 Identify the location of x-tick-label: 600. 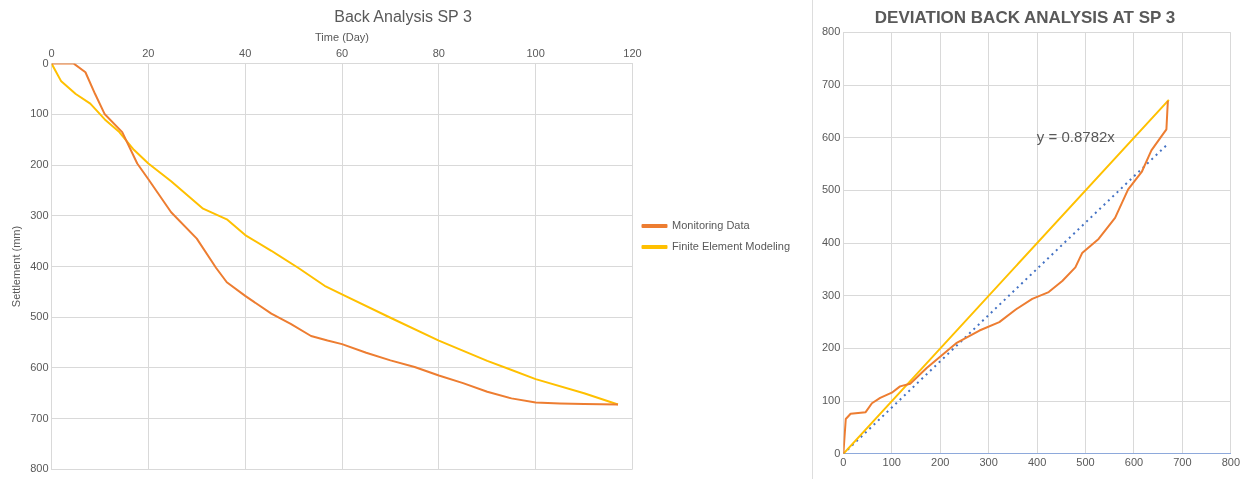
(1134, 462).